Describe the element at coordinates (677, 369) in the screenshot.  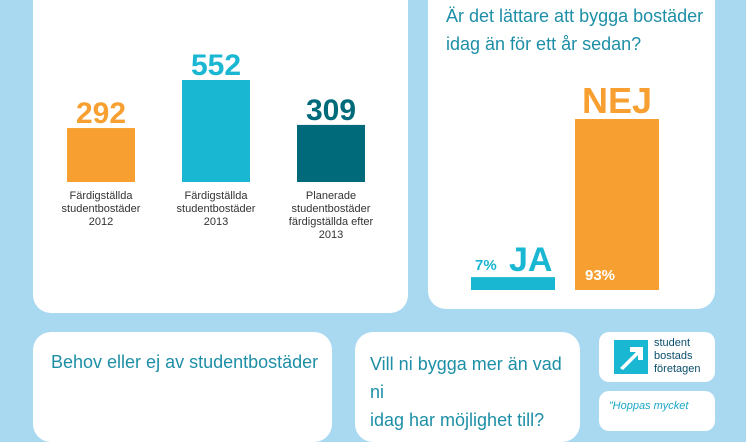
I see `logo-line-3: företagen` at that location.